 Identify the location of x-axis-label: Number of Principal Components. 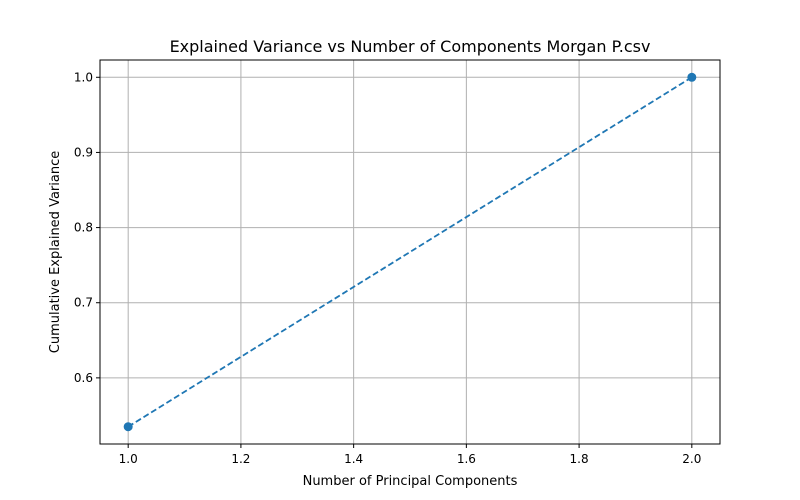
(410, 481).